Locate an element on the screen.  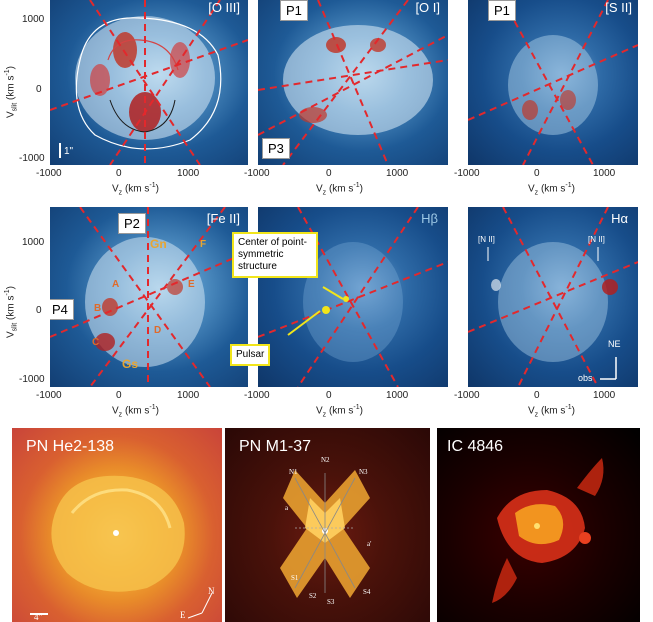
top-ytick-neg1000: -1000 is located at coordinates (32, 158).